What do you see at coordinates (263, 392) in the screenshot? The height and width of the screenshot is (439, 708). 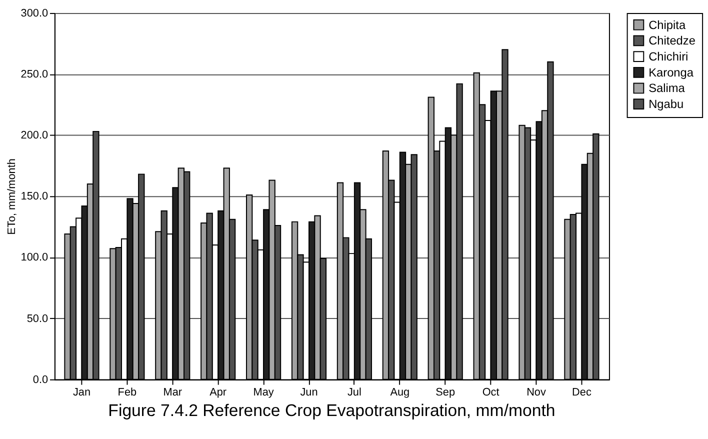 I see `x-tick-label: May` at bounding box center [263, 392].